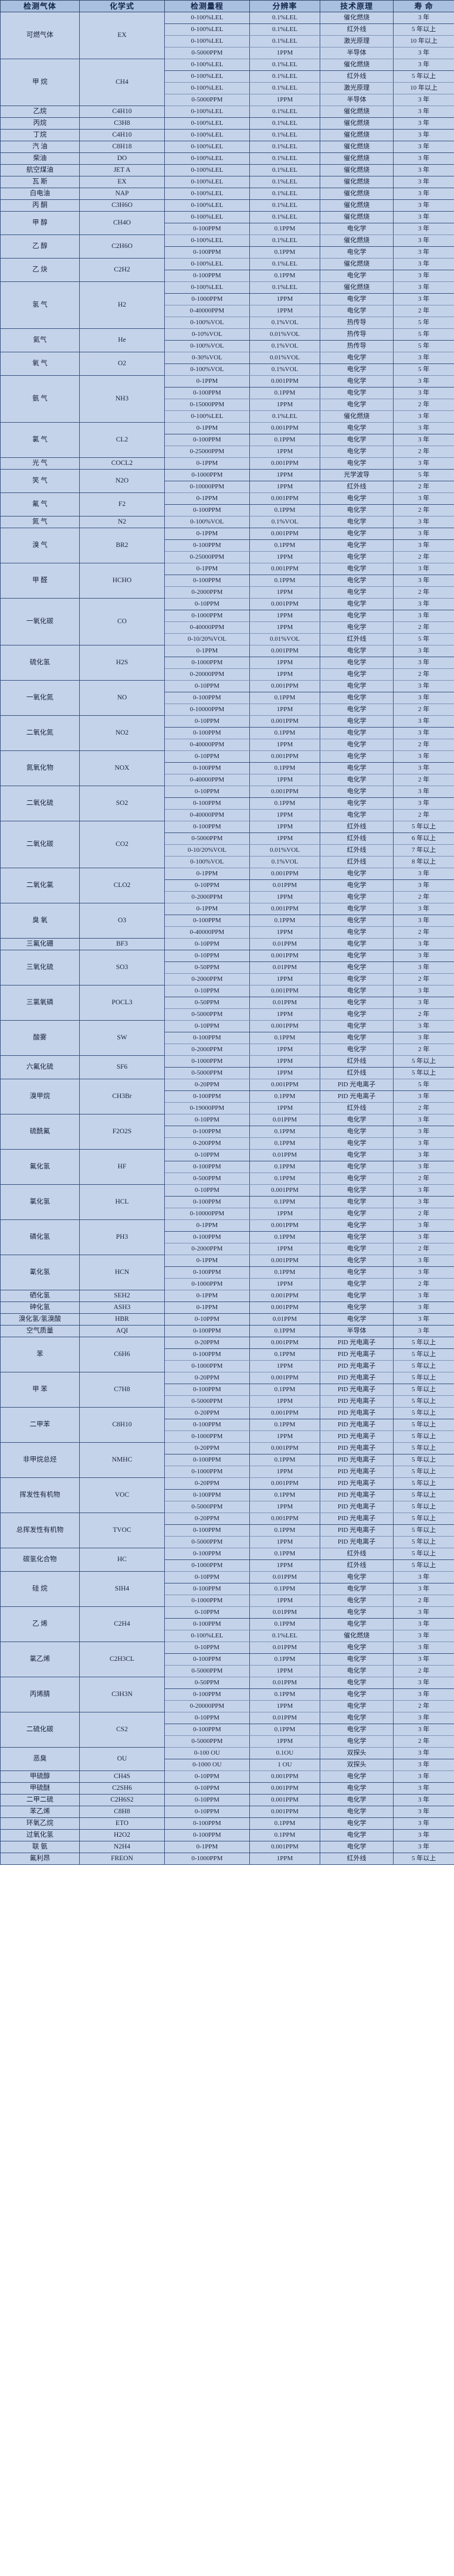 The image size is (454, 2576). I want to click on cell-detection-range: 0-1000PPM, so click(207, 616).